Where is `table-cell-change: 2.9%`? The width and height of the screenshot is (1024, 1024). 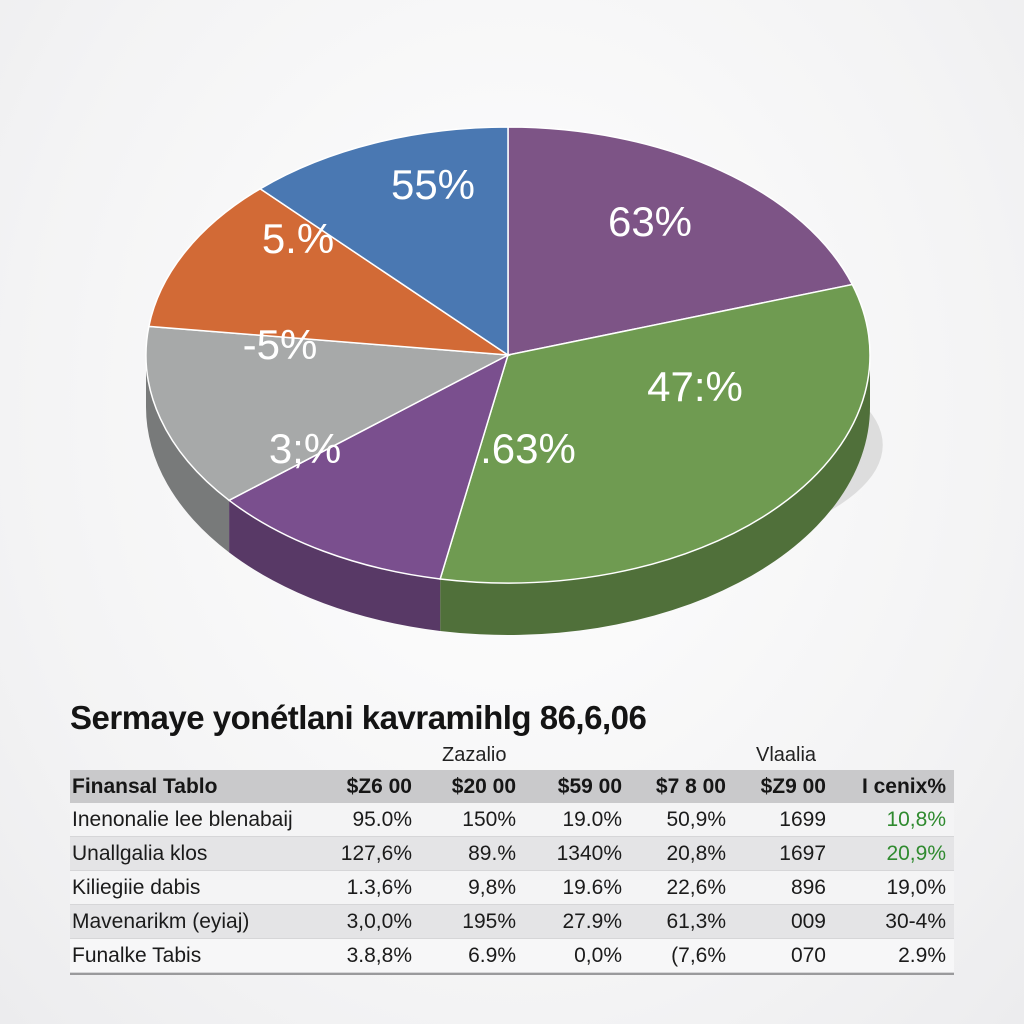
table-cell-change: 2.9% is located at coordinates (894, 955).